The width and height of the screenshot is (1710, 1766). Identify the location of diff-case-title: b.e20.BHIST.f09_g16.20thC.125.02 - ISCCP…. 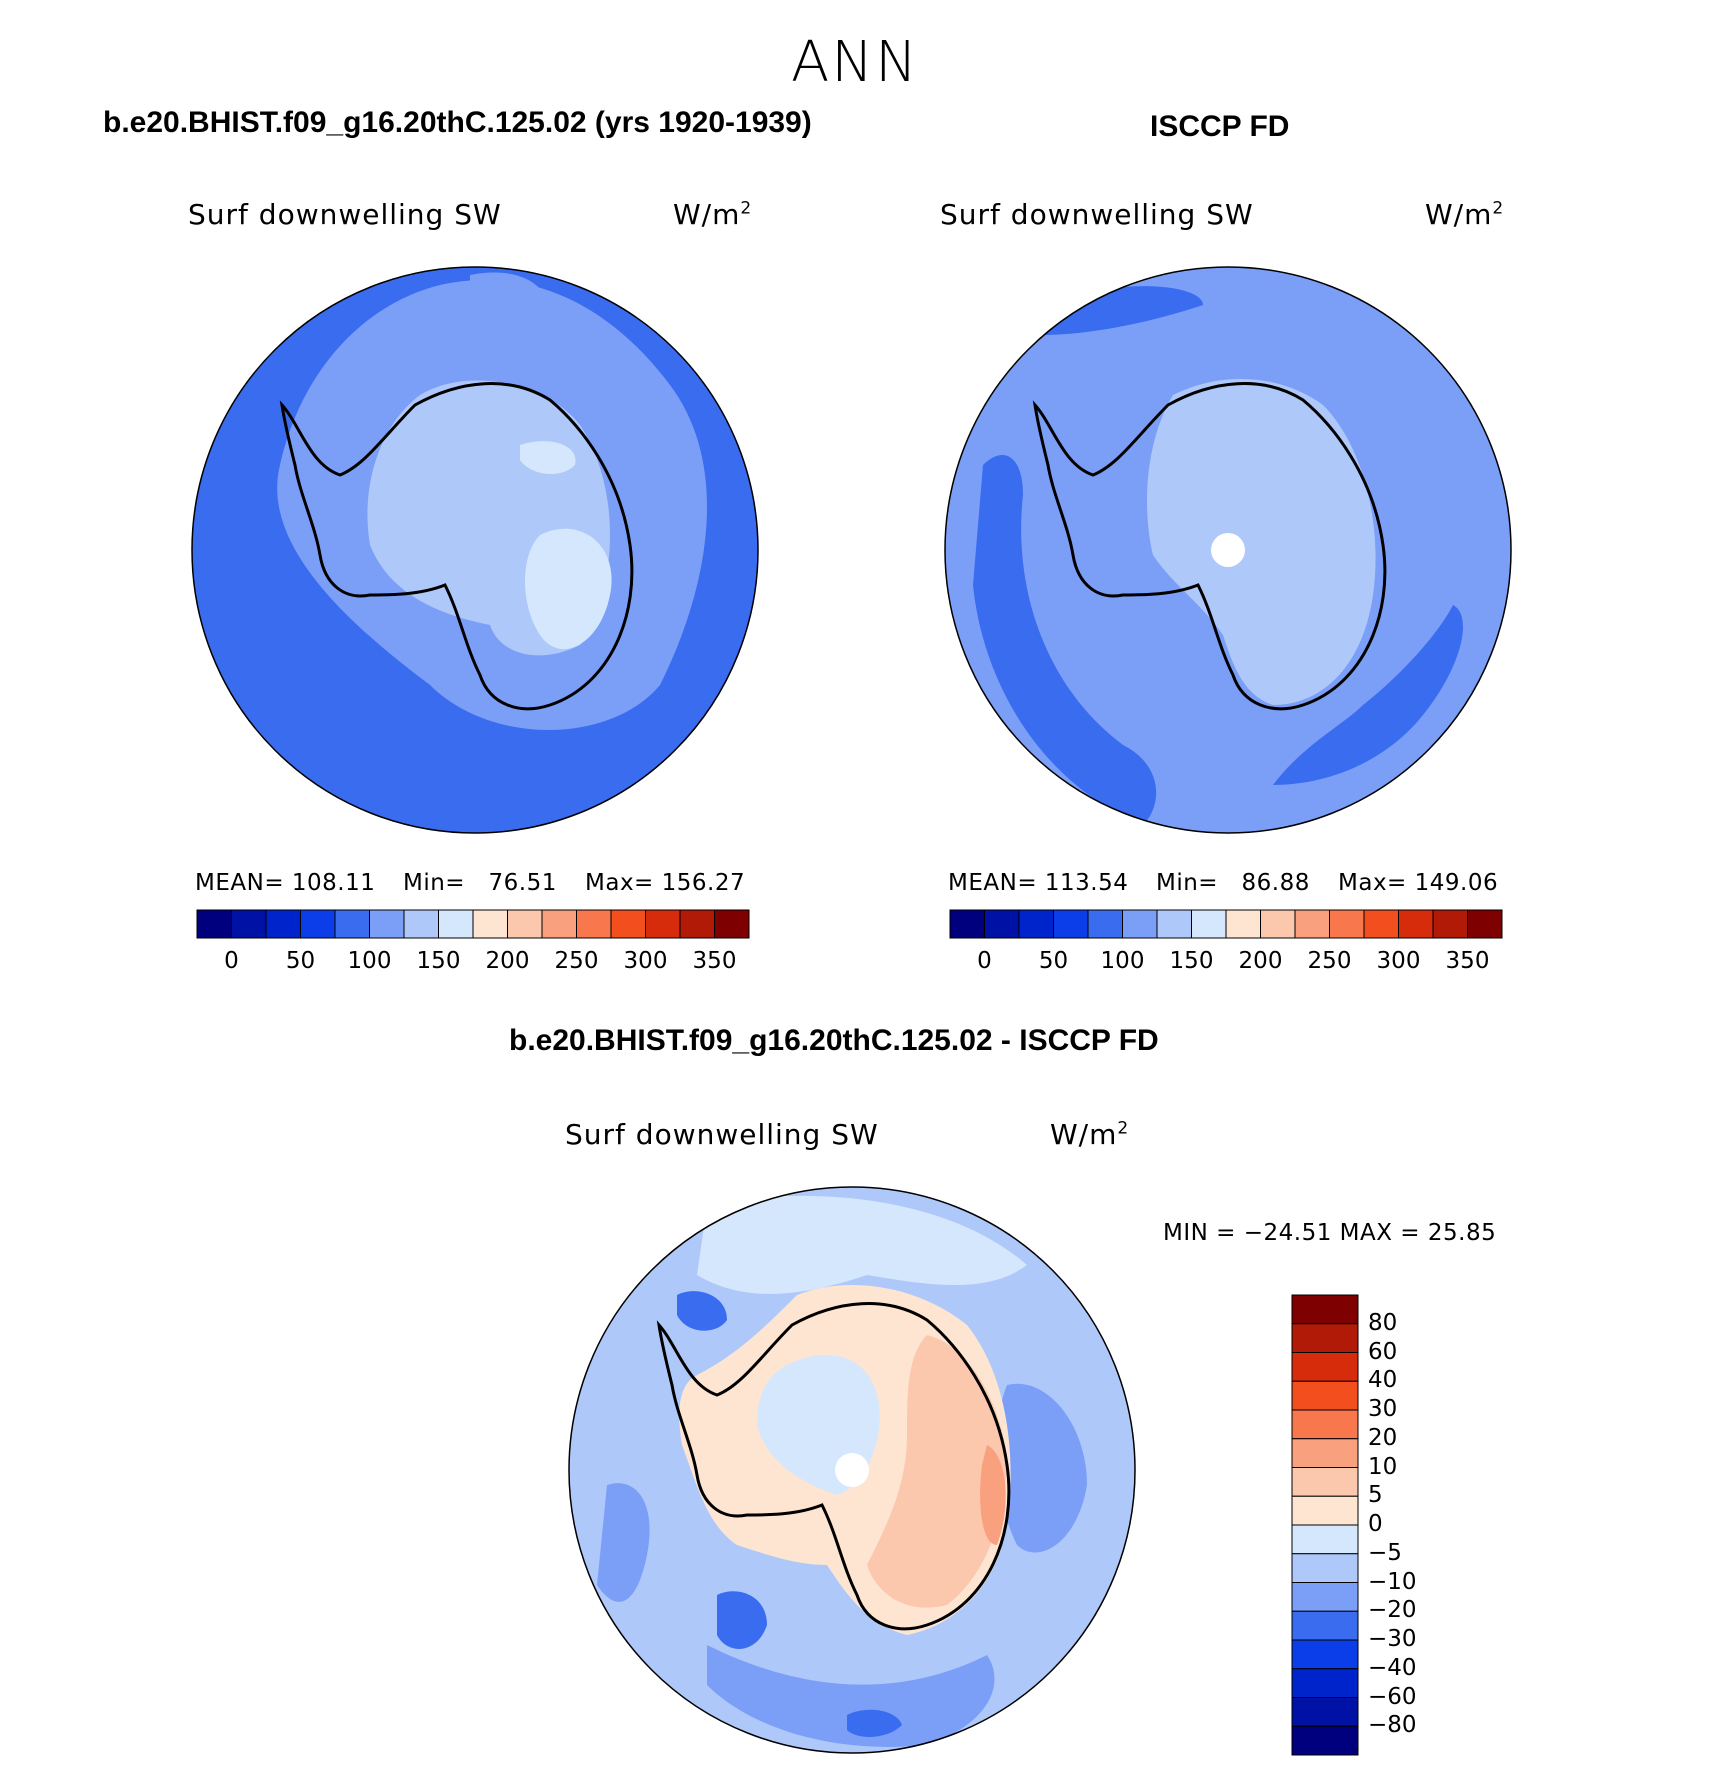
(834, 1040).